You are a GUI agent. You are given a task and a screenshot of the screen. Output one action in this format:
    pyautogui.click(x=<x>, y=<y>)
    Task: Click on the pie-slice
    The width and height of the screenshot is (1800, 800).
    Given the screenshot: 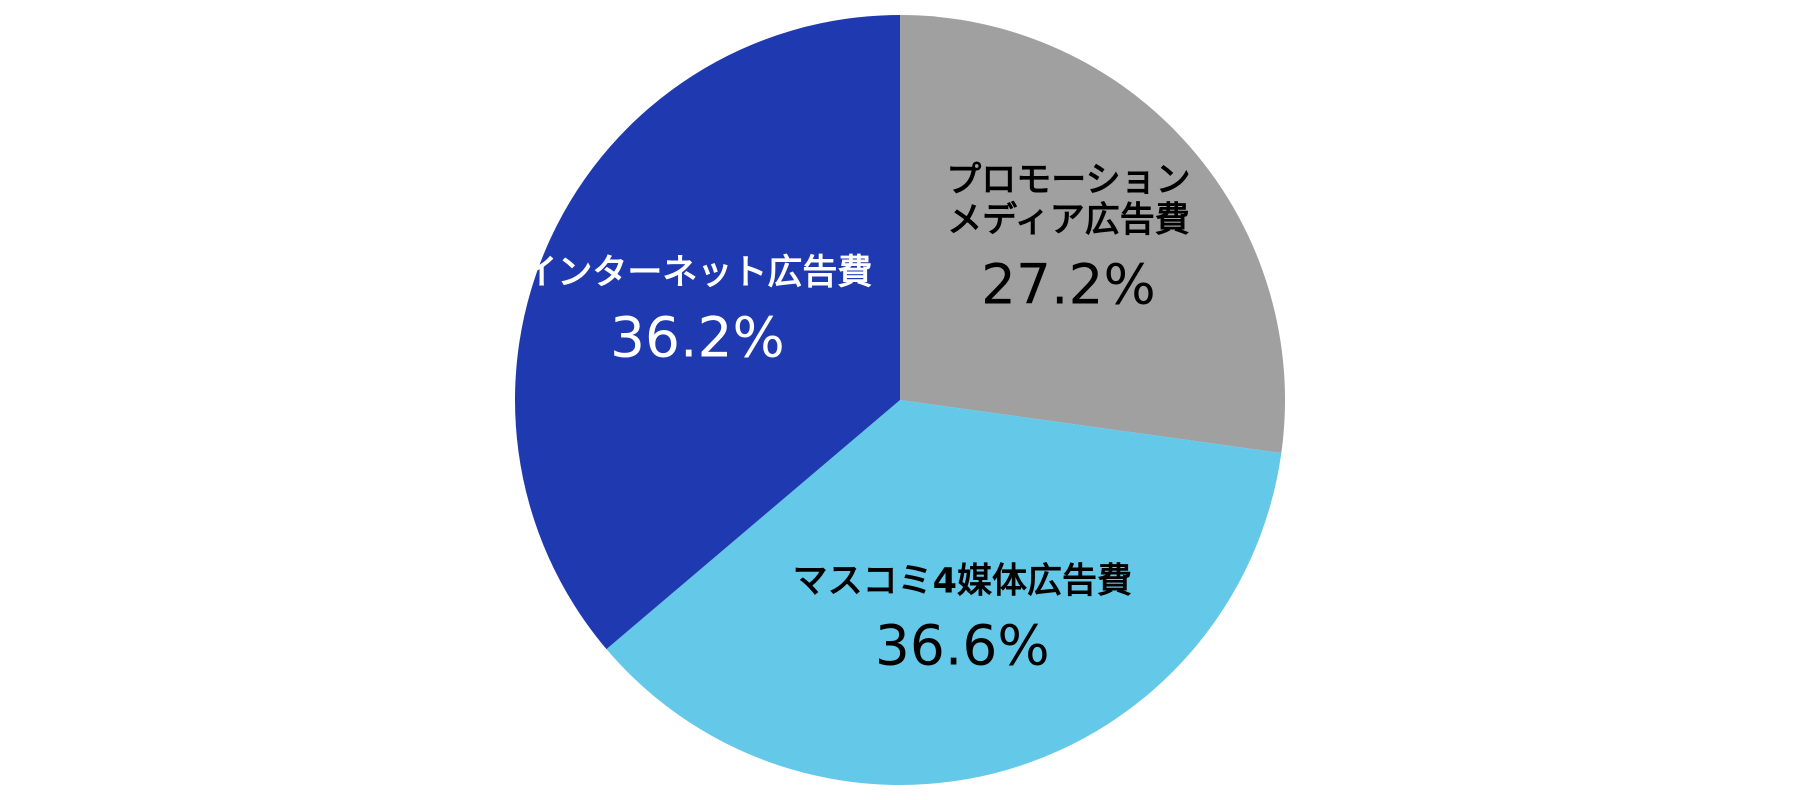 What is the action you would take?
    pyautogui.click(x=1092, y=234)
    